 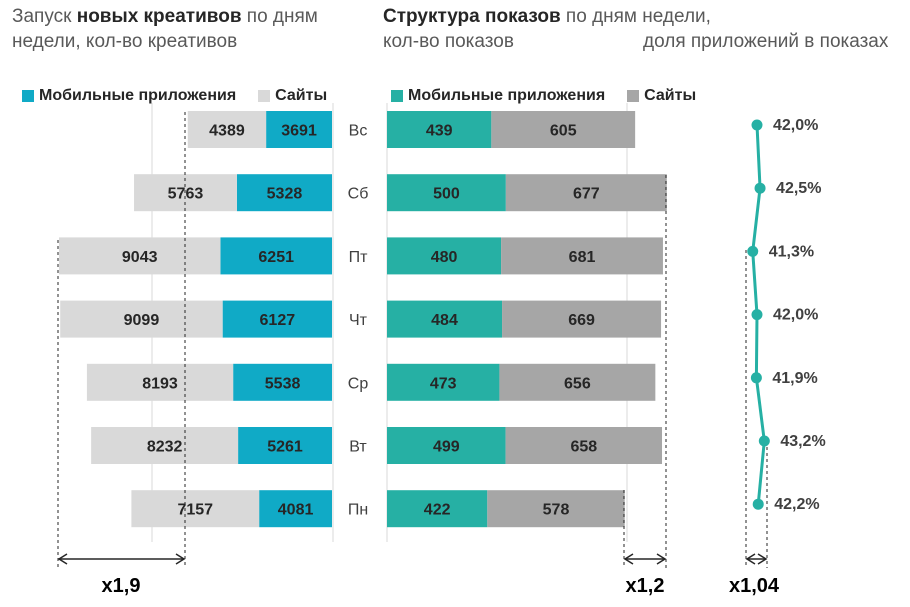 I want to click on mid-label-sites: 605, so click(x=563, y=131).